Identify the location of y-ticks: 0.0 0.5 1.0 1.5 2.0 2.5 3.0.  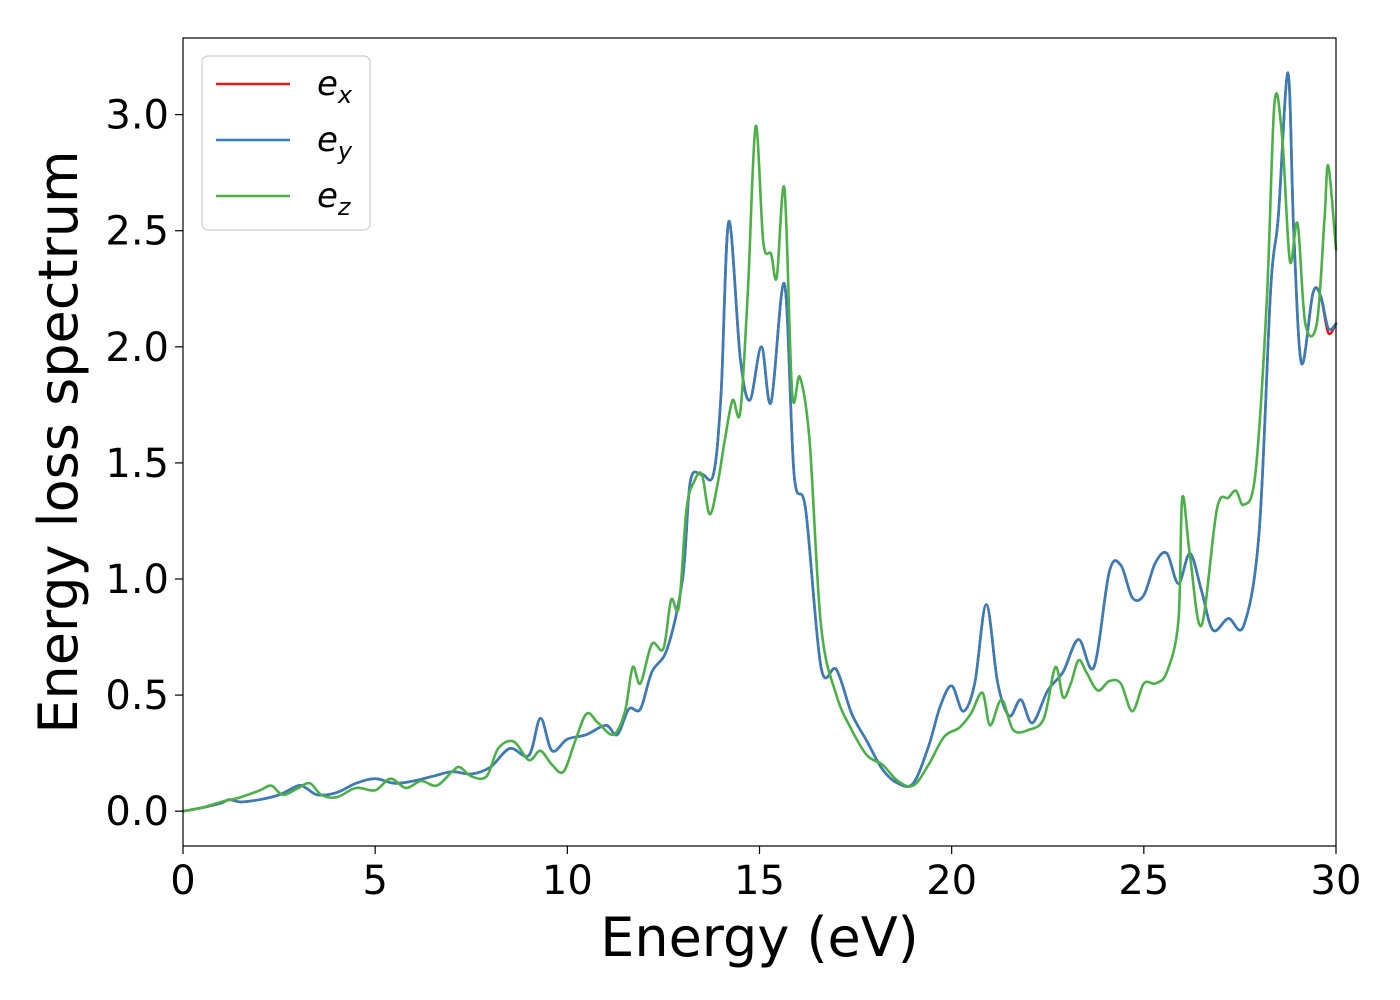
(144, 464).